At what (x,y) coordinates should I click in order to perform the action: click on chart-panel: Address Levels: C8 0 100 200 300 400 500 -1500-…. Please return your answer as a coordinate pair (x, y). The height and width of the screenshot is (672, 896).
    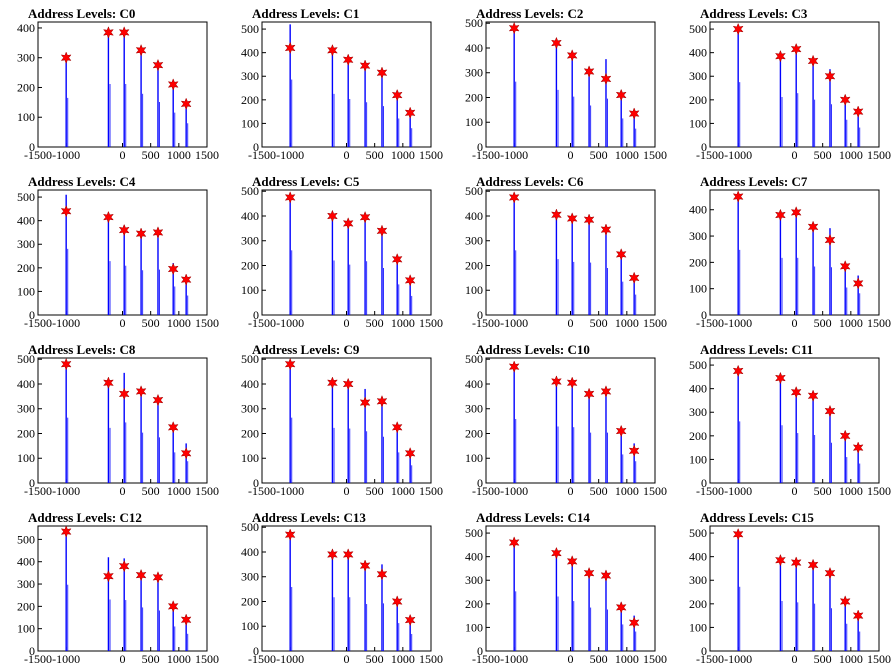
    Looking at the image, I should click on (118, 420).